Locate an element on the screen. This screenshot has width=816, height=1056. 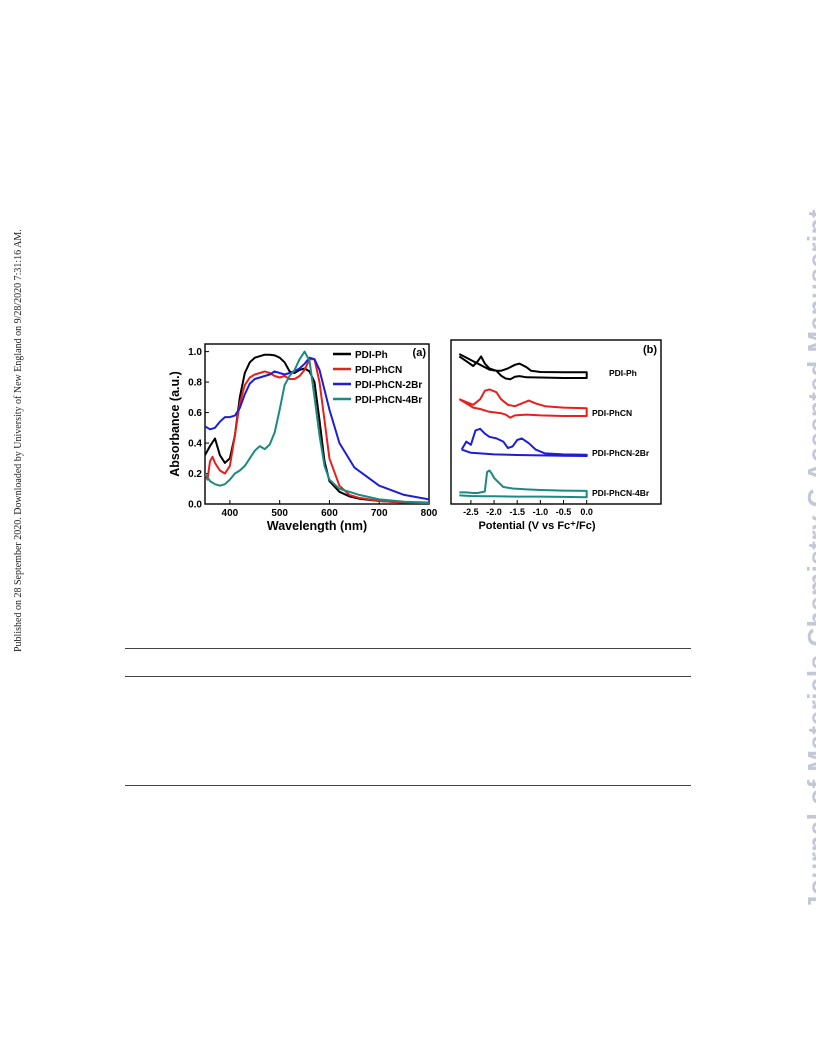
panel-label-a: (a) is located at coordinates (420, 353).